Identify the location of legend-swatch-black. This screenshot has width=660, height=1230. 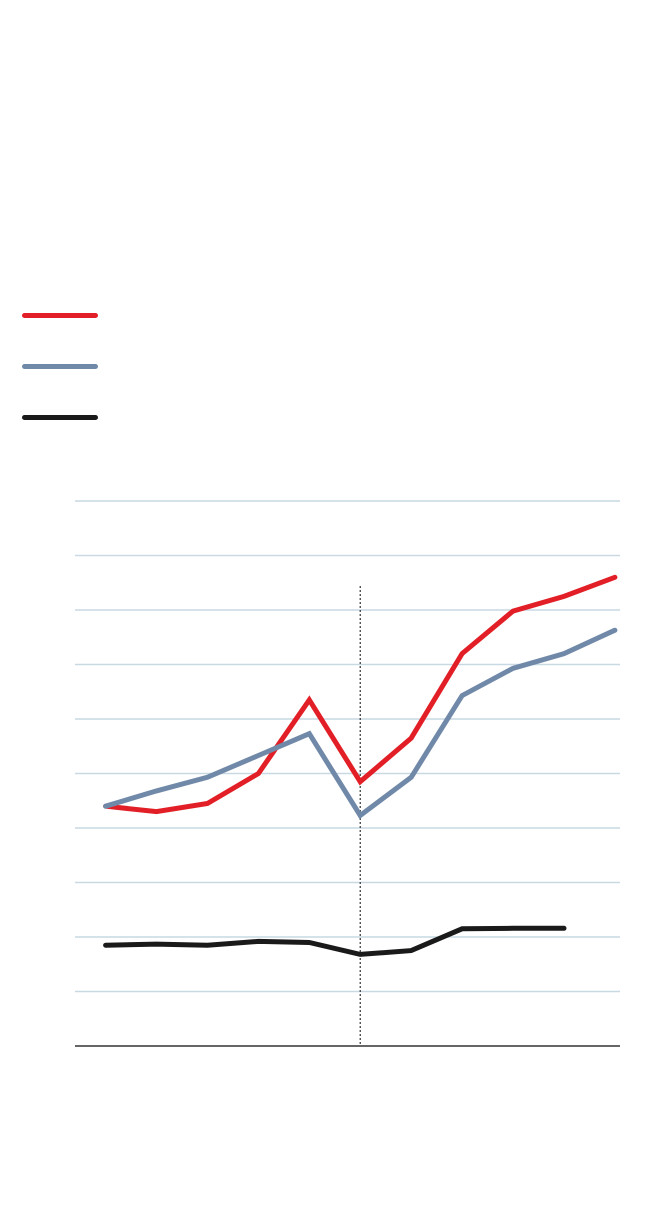
(60, 417).